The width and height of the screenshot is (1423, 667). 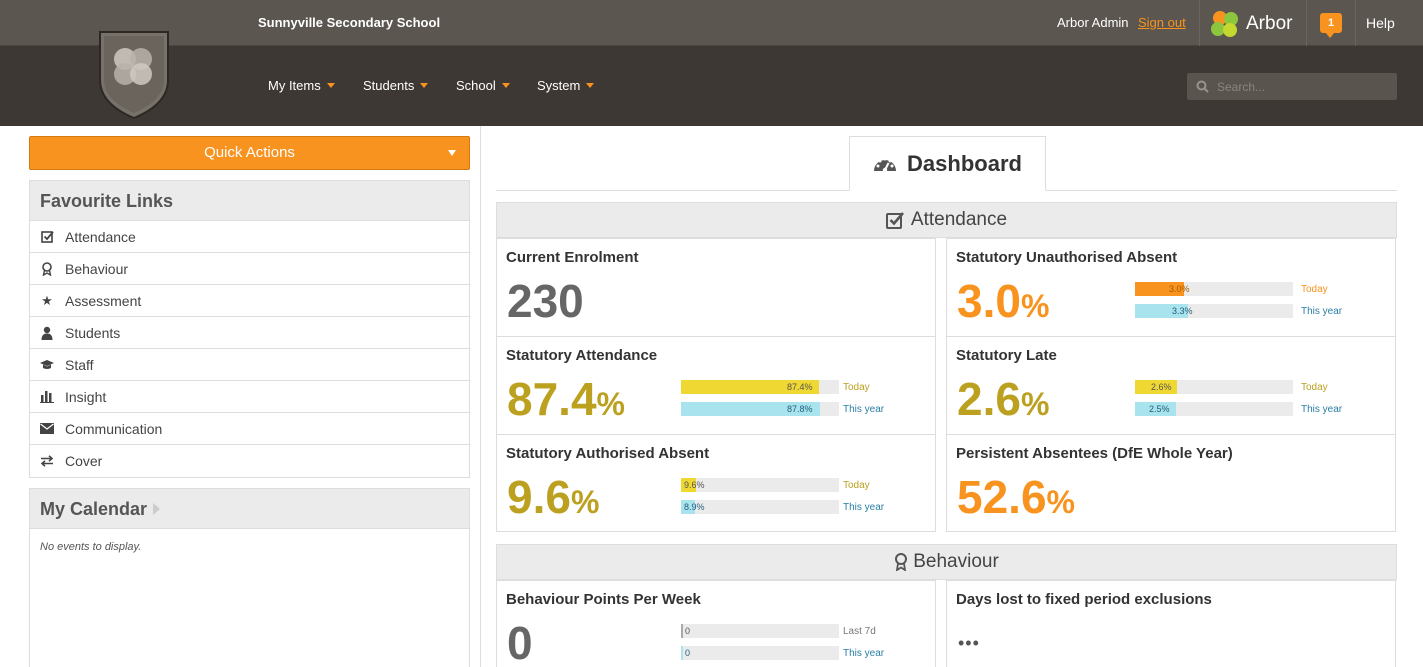 I want to click on sign-out-link: Sign out, so click(x=1162, y=22).